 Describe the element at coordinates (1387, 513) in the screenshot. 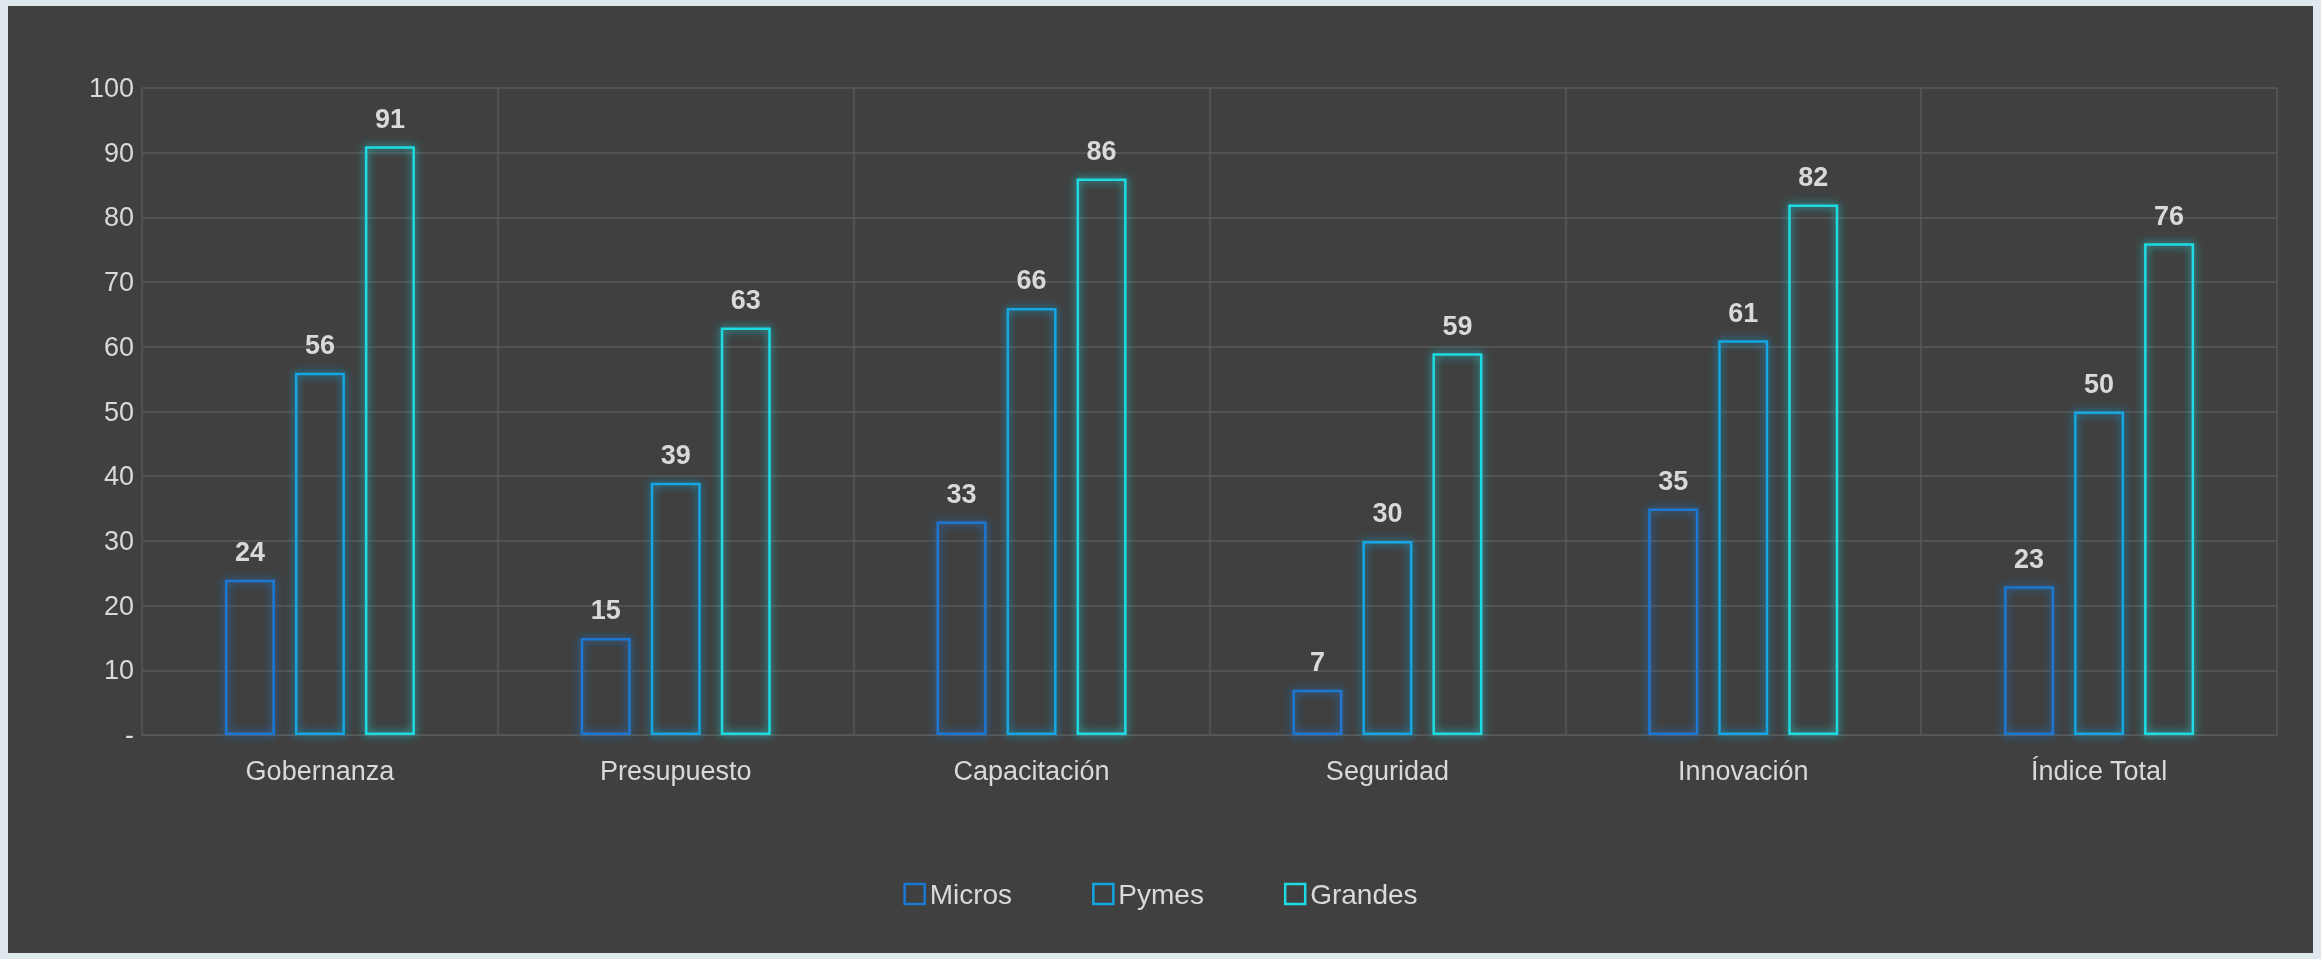

I see `data-label: 30` at that location.